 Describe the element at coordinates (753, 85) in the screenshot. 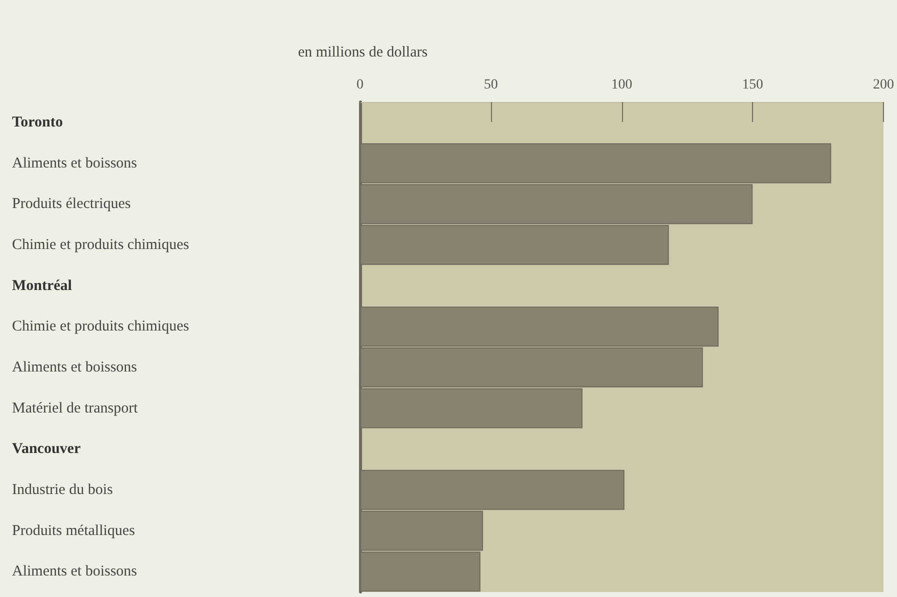

I see `x2-tick-label: 150` at that location.